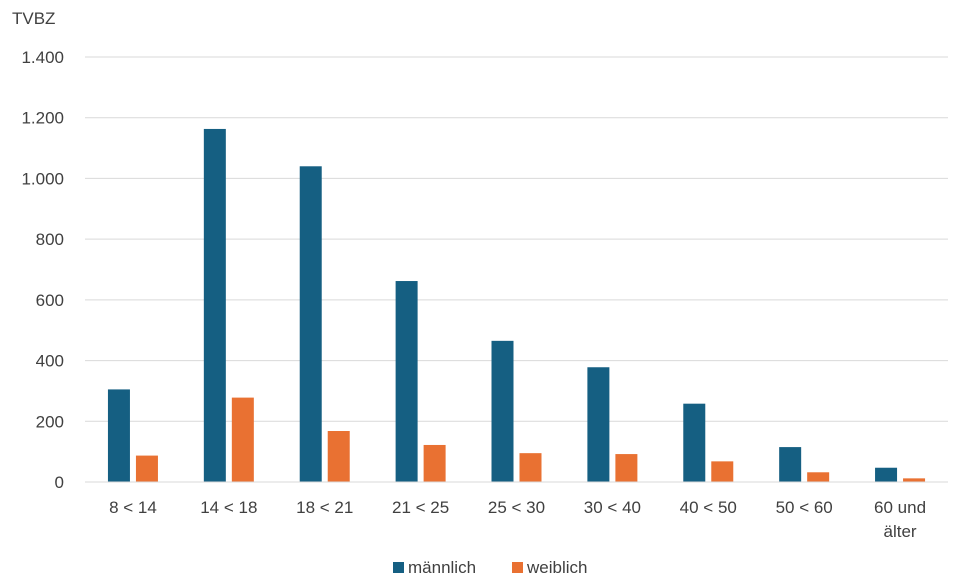 This screenshot has height=581, width=957. What do you see at coordinates (42, 270) in the screenshot?
I see `y-axis-ticks: 0 200 400 600 800 1.000 1.200 1.400` at bounding box center [42, 270].